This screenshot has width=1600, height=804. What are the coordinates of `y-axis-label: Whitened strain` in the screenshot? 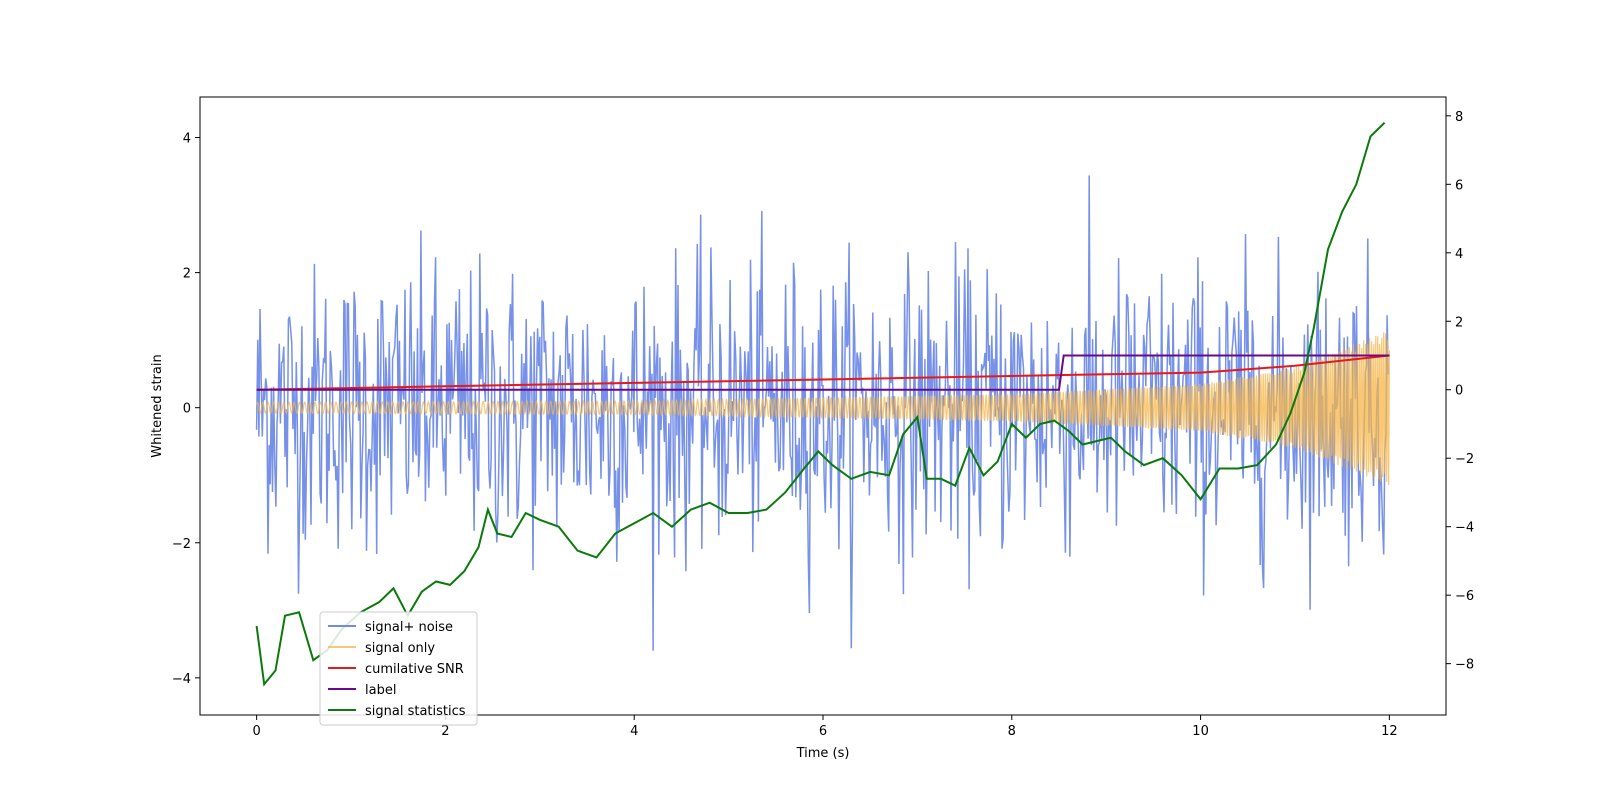 It's located at (157, 405).